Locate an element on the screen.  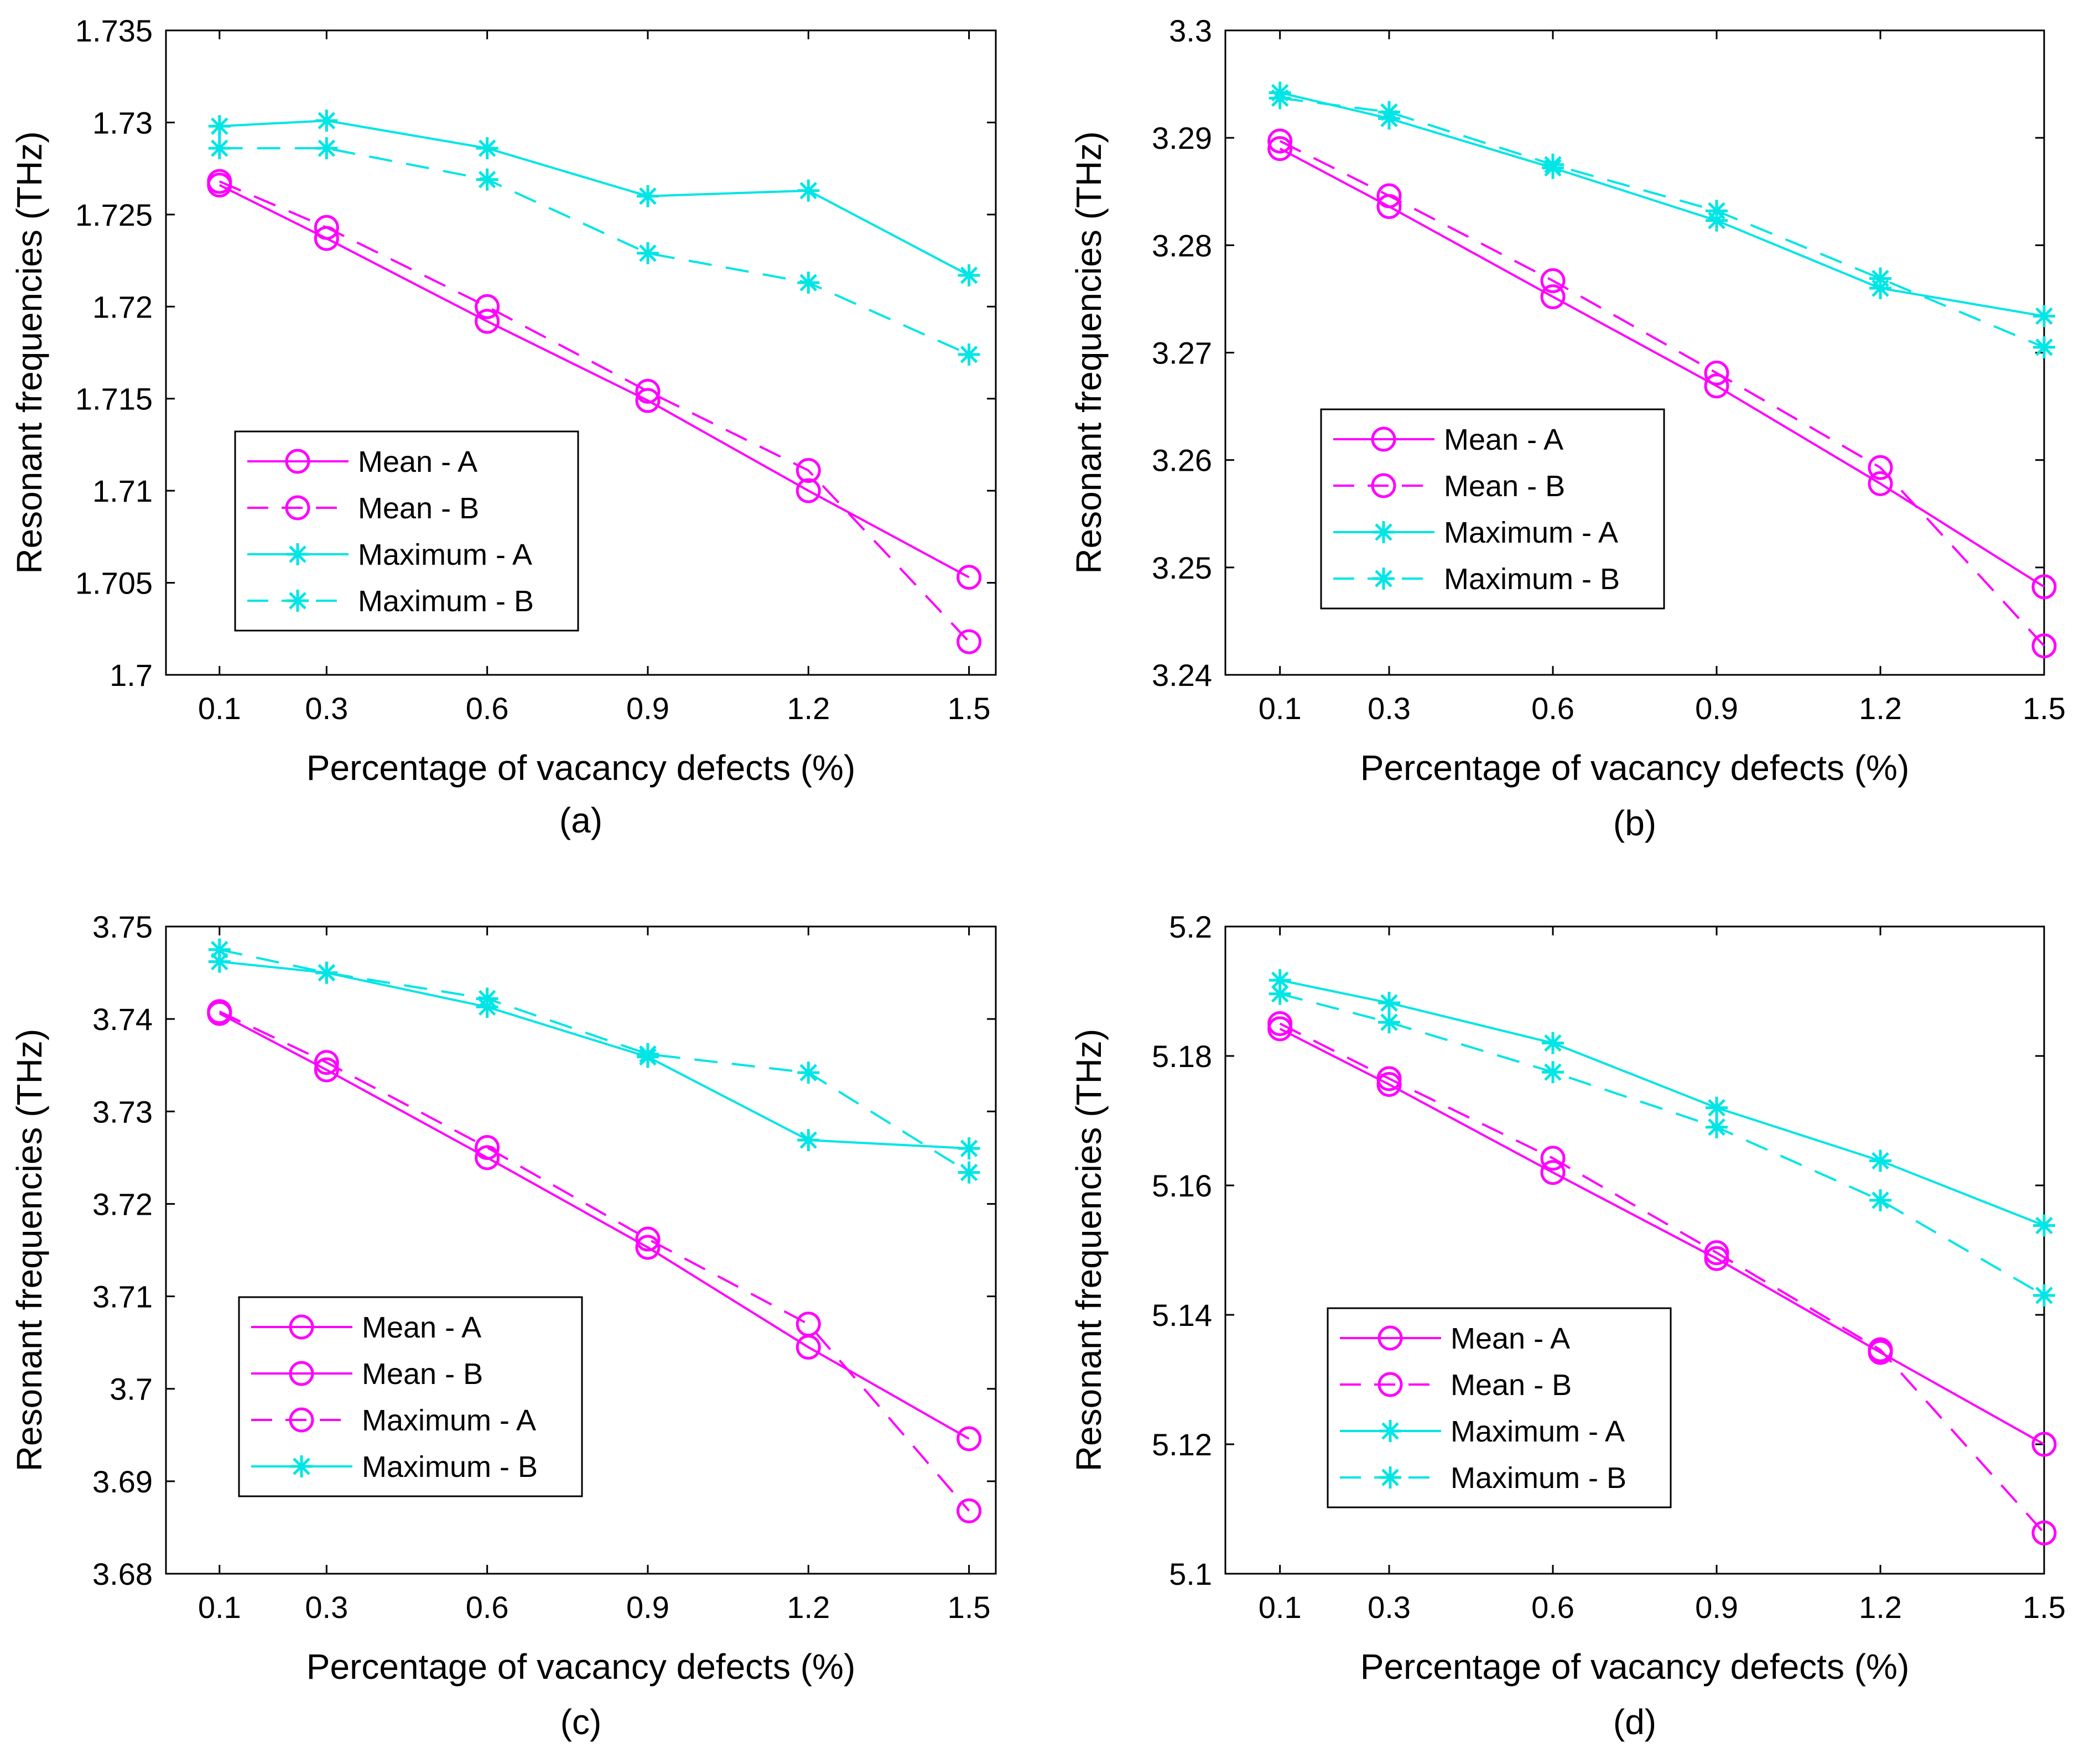
legend-box is located at coordinates (410, 1396).